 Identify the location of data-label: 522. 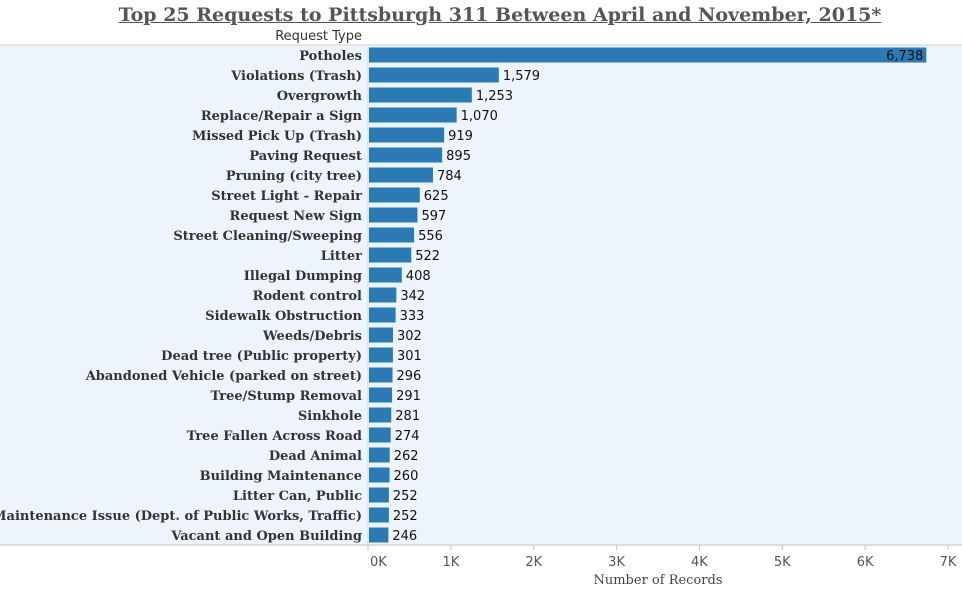
(427, 256).